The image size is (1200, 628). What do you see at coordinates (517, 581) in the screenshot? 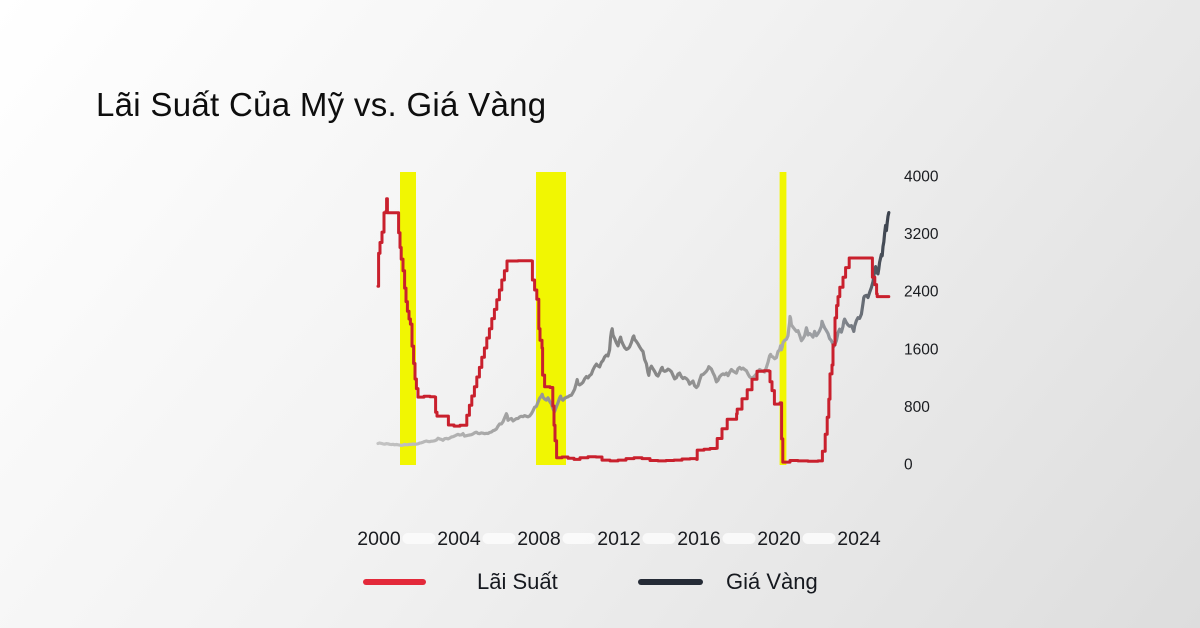
I see `rate-legend-label: Lãi Suất` at bounding box center [517, 581].